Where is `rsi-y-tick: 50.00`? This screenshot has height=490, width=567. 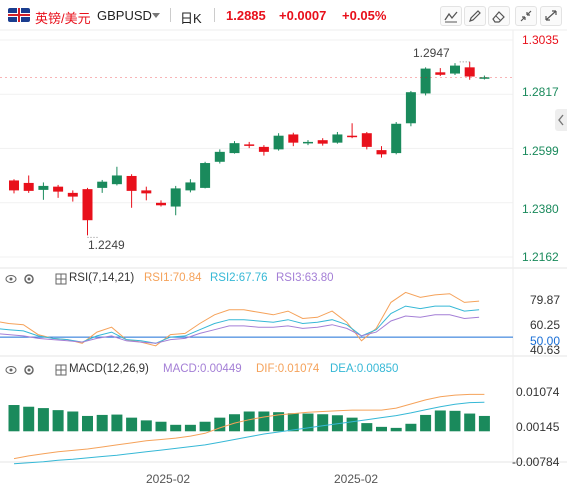
rsi-y-tick: 50.00 is located at coordinates (545, 341).